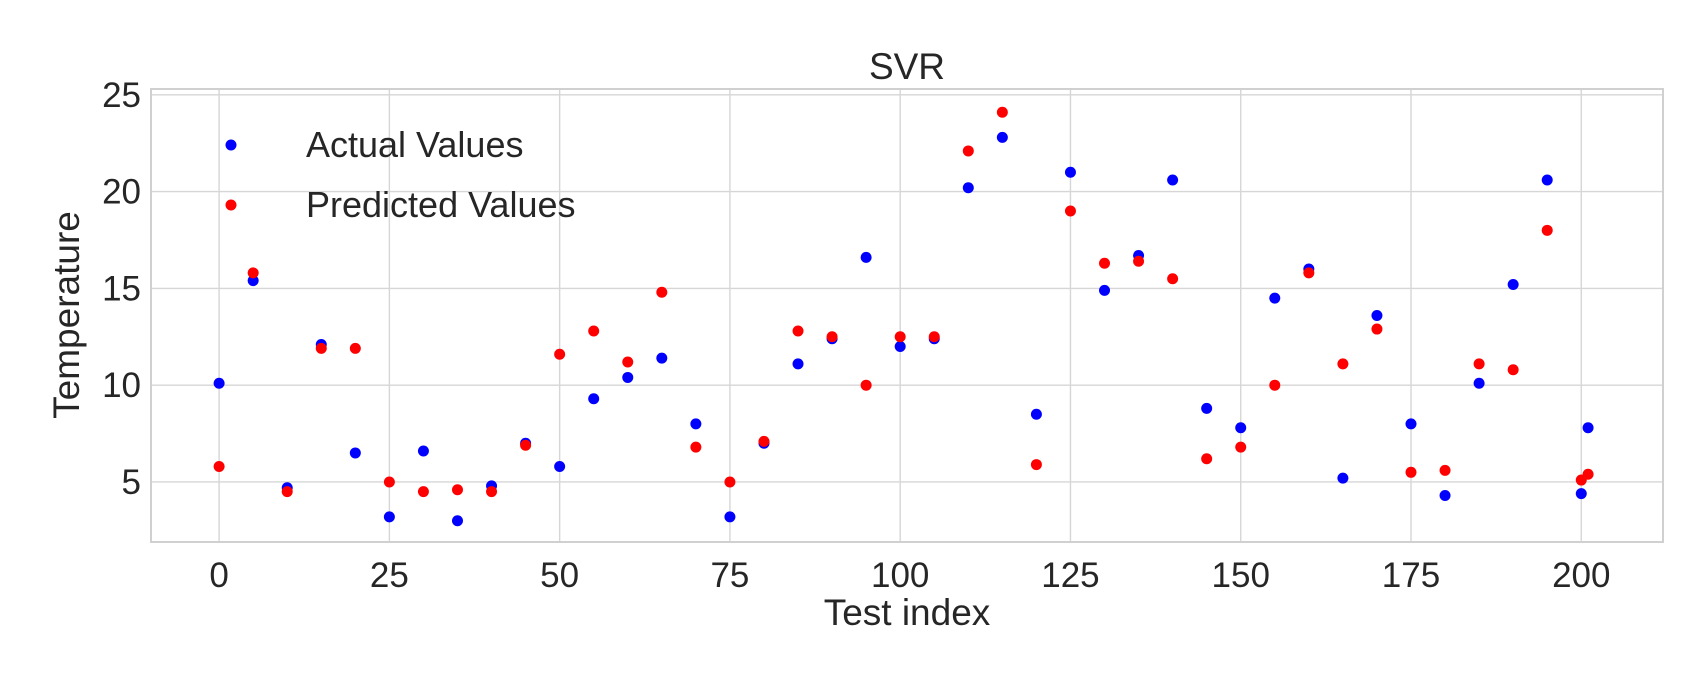 This screenshot has height=679, width=1699. What do you see at coordinates (1581, 575) in the screenshot?
I see `x-tick-label: 200` at bounding box center [1581, 575].